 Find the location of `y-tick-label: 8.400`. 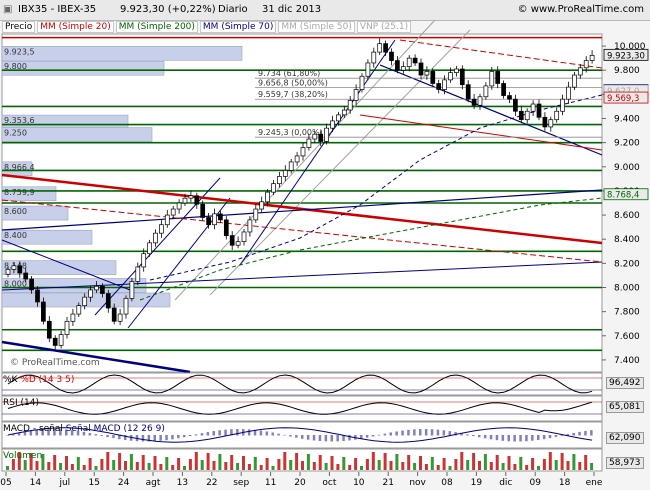

y-tick-label: 8.400 is located at coordinates (627, 240).